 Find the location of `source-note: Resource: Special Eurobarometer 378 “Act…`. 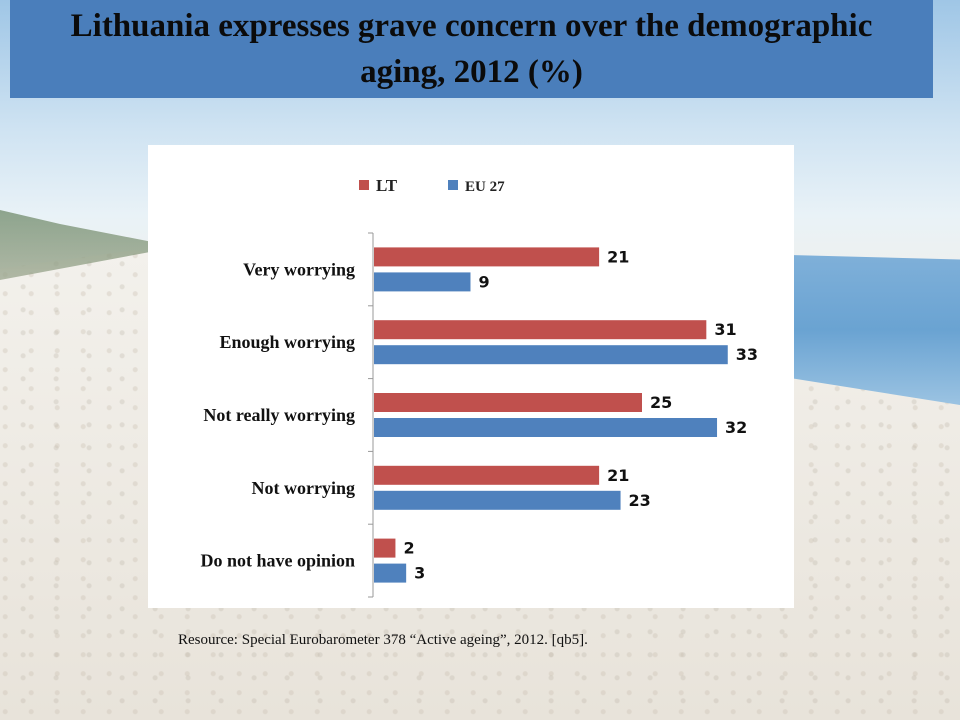

source-note: Resource: Special Eurobarometer 378 “Act… is located at coordinates (383, 640).